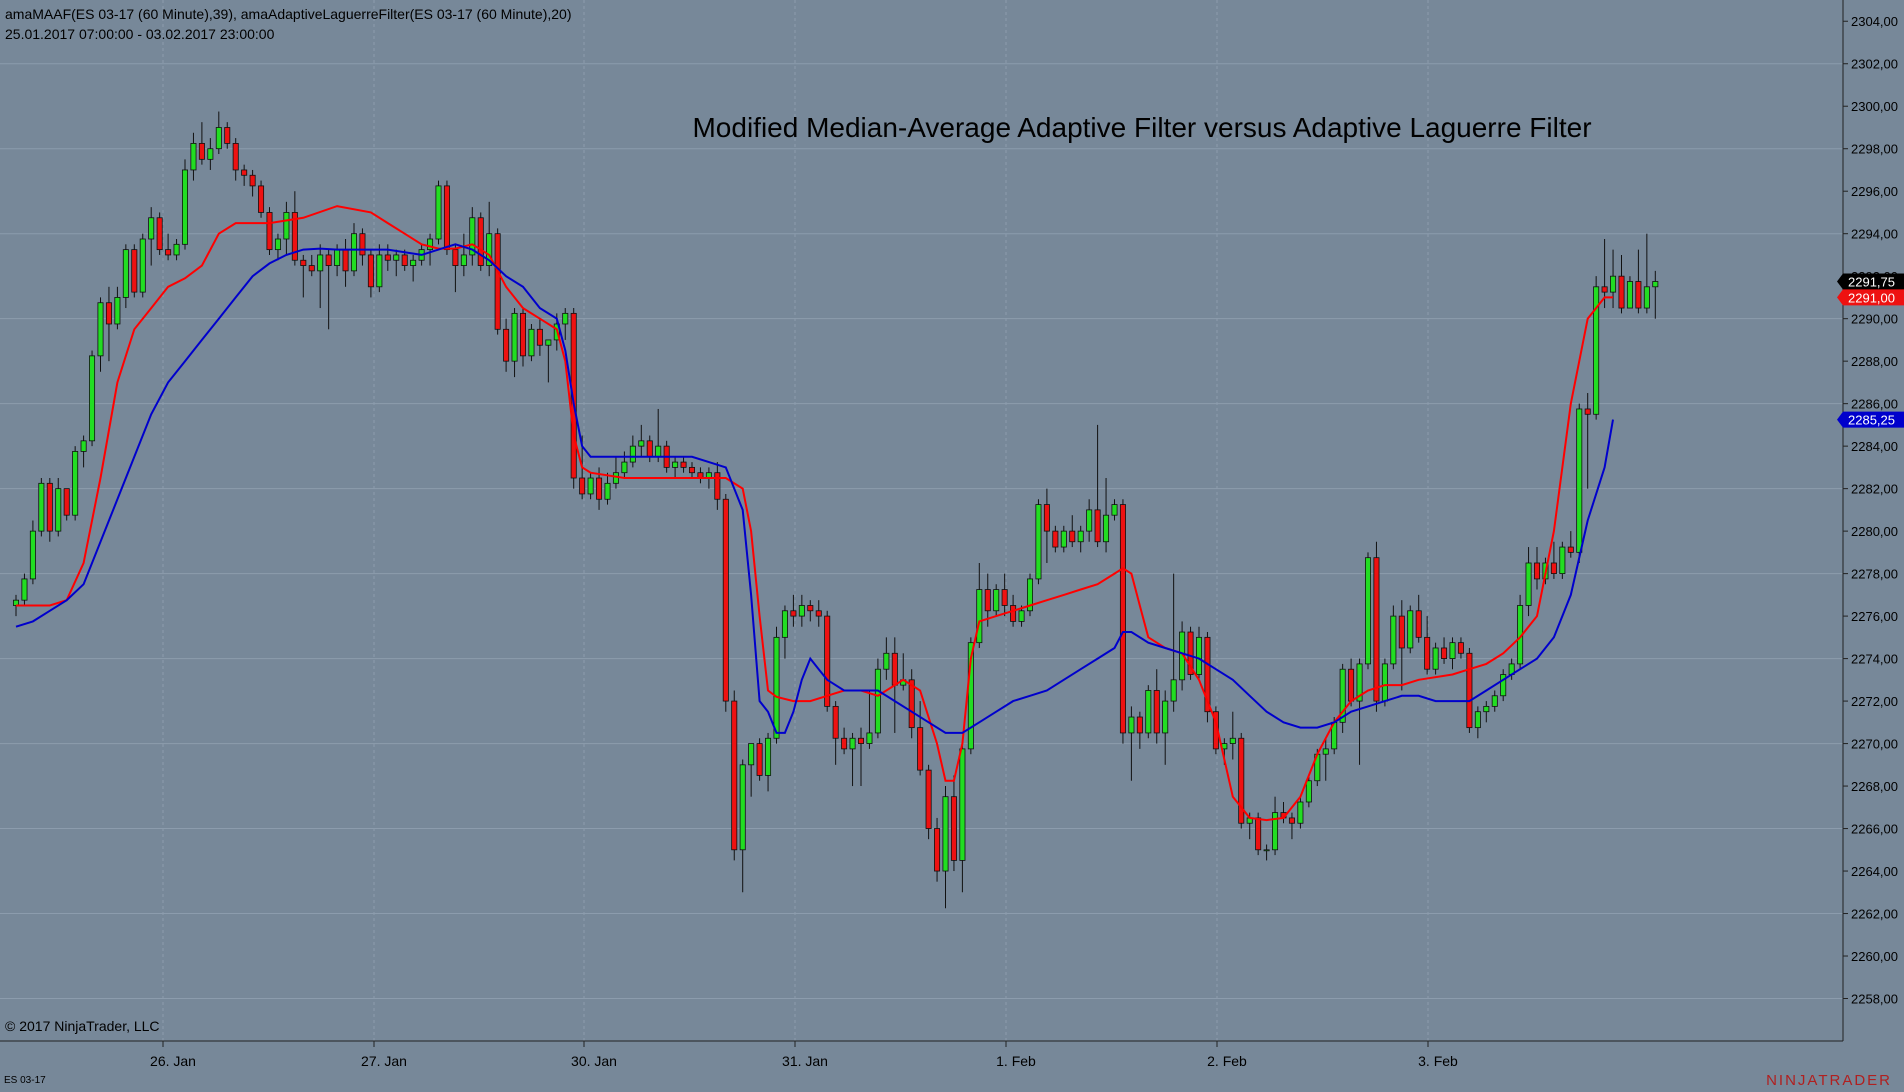  Describe the element at coordinates (1874, 914) in the screenshot. I see `y-tick-label: 2262,00` at that location.